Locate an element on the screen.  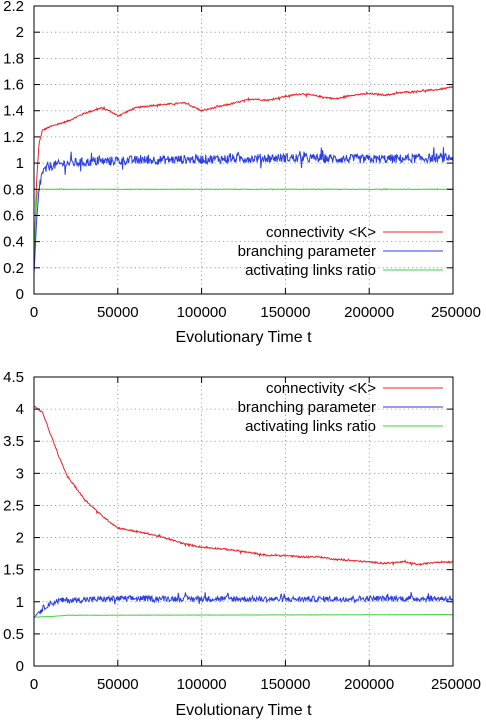
y-tick-label: 4 is located at coordinates (20, 409).